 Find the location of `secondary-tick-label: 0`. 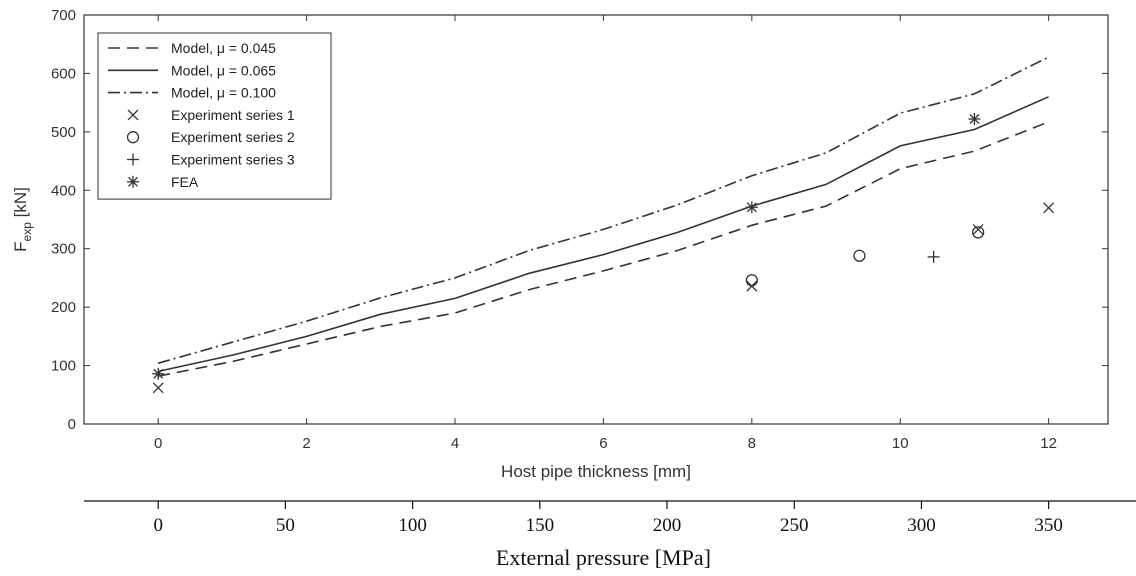

secondary-tick-label: 0 is located at coordinates (158, 525).